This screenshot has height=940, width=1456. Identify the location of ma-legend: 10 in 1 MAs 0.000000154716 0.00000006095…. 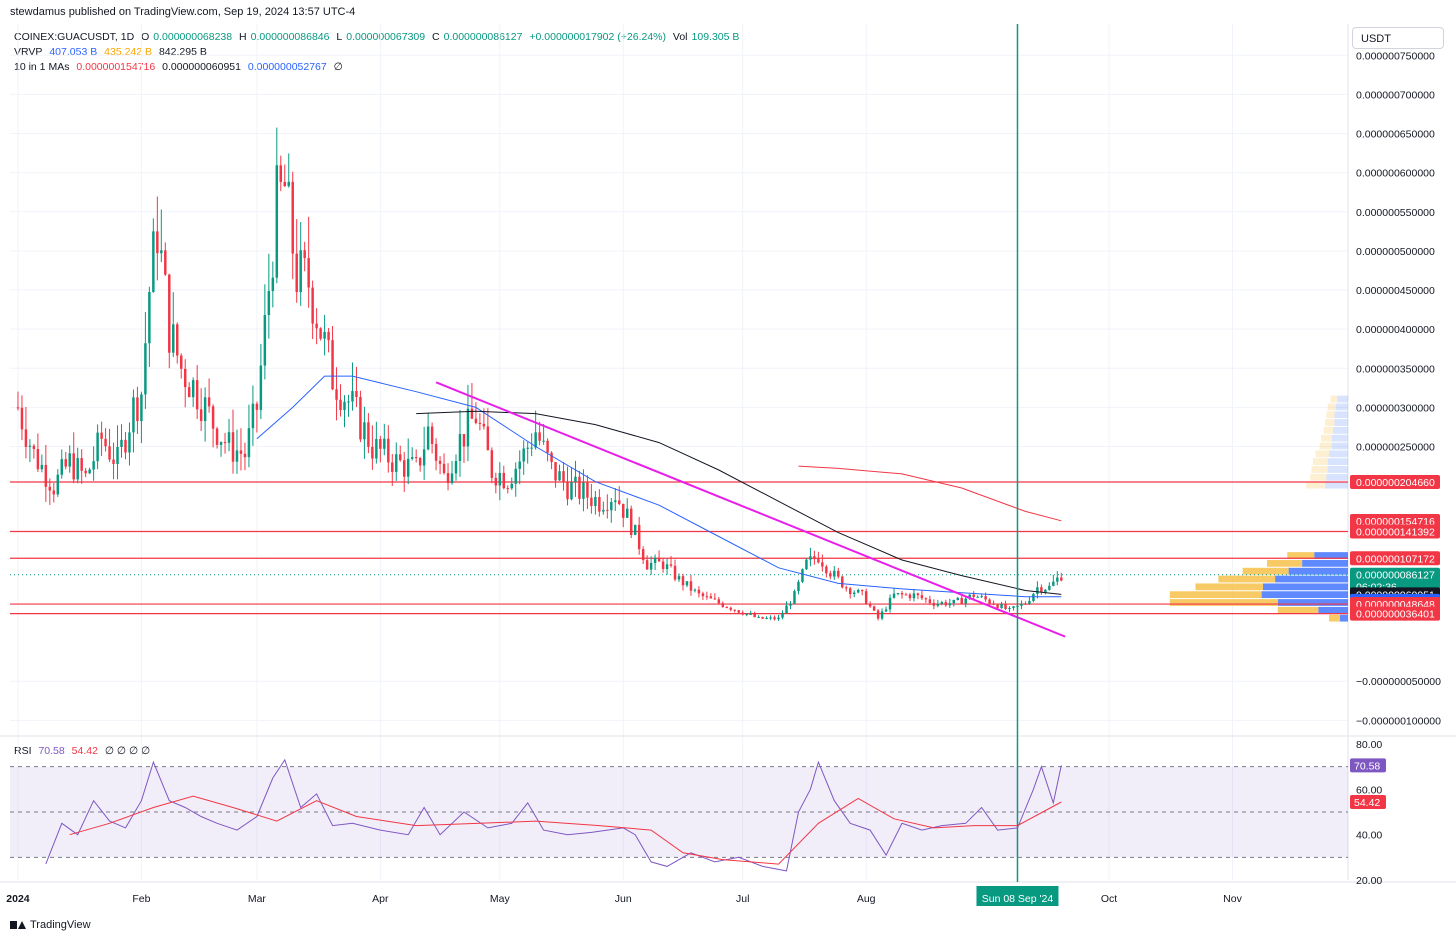
(180, 67).